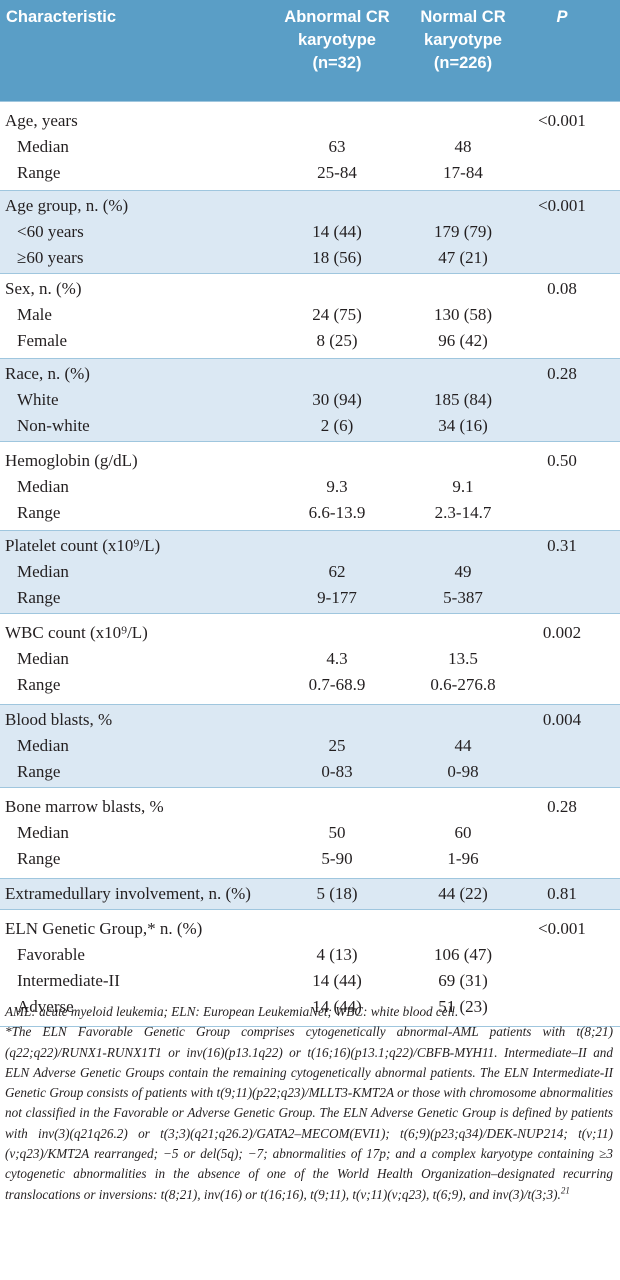 The image size is (620, 1280). What do you see at coordinates (43, 288) in the screenshot?
I see `group-label: Sex, n. (%)` at bounding box center [43, 288].